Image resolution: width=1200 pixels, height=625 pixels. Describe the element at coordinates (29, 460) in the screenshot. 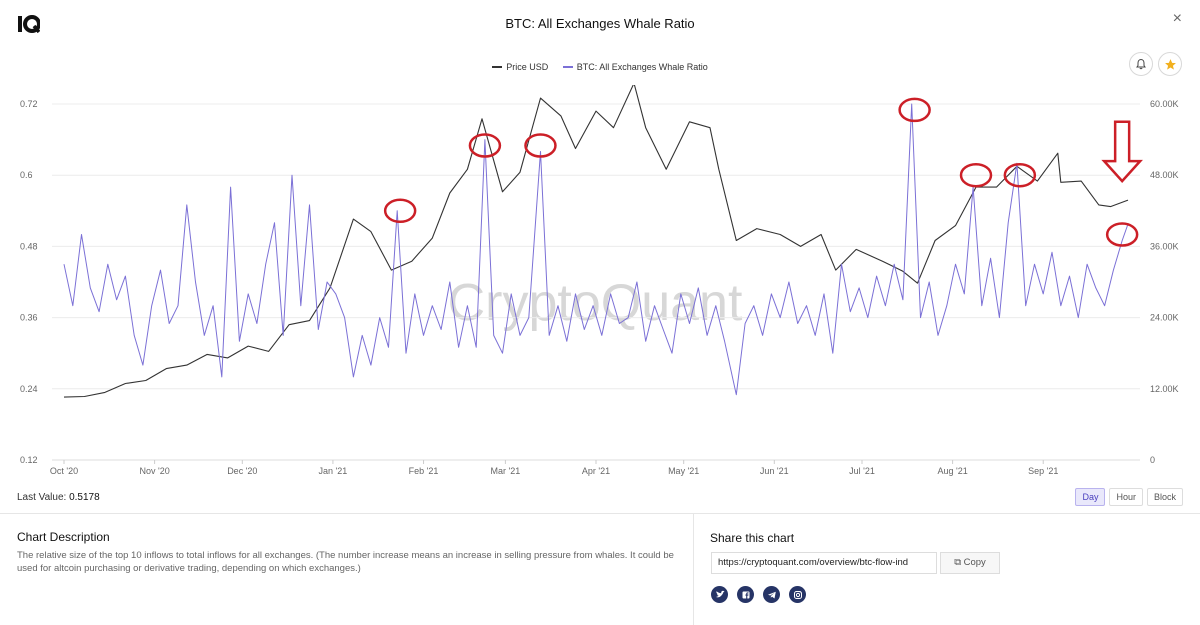

I see `y-left-tick-label: 0.12` at that location.